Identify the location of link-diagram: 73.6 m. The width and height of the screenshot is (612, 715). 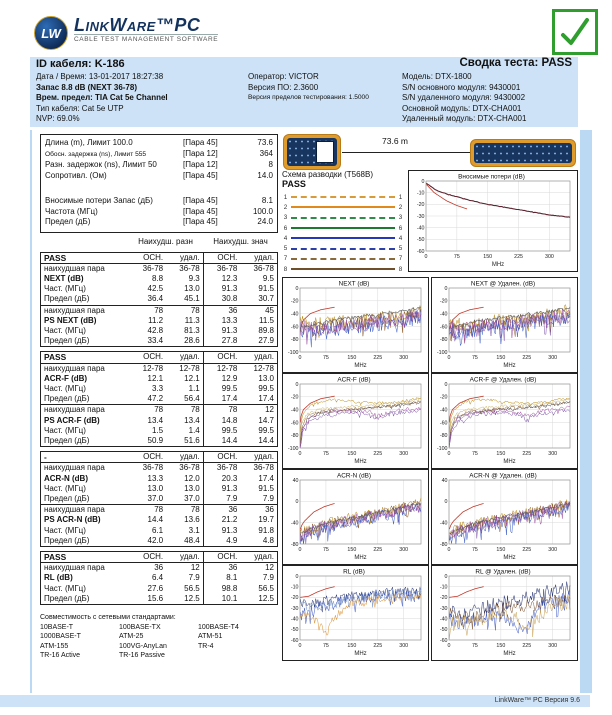
(430, 151).